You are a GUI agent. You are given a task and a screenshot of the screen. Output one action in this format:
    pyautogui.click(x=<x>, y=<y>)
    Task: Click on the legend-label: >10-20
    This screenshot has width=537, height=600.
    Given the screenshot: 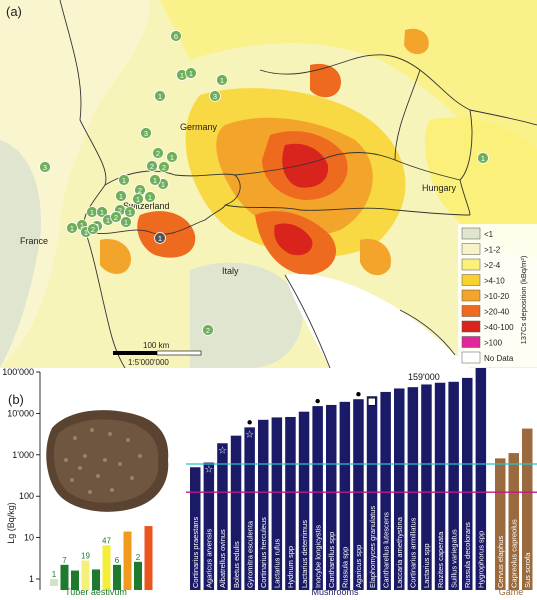 What is the action you would take?
    pyautogui.click(x=497, y=296)
    